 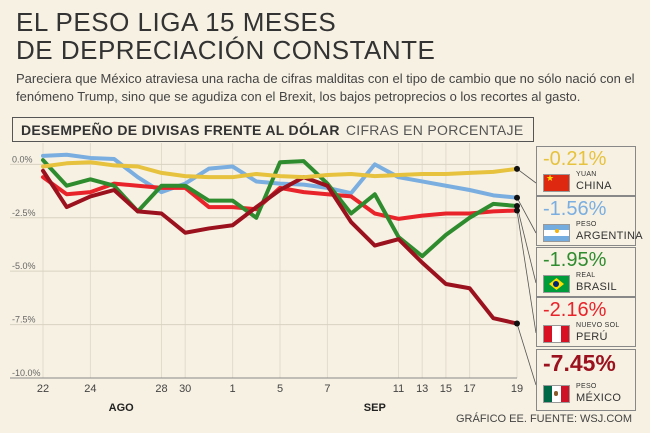 I want to click on end-dot-real, so click(x=517, y=206).